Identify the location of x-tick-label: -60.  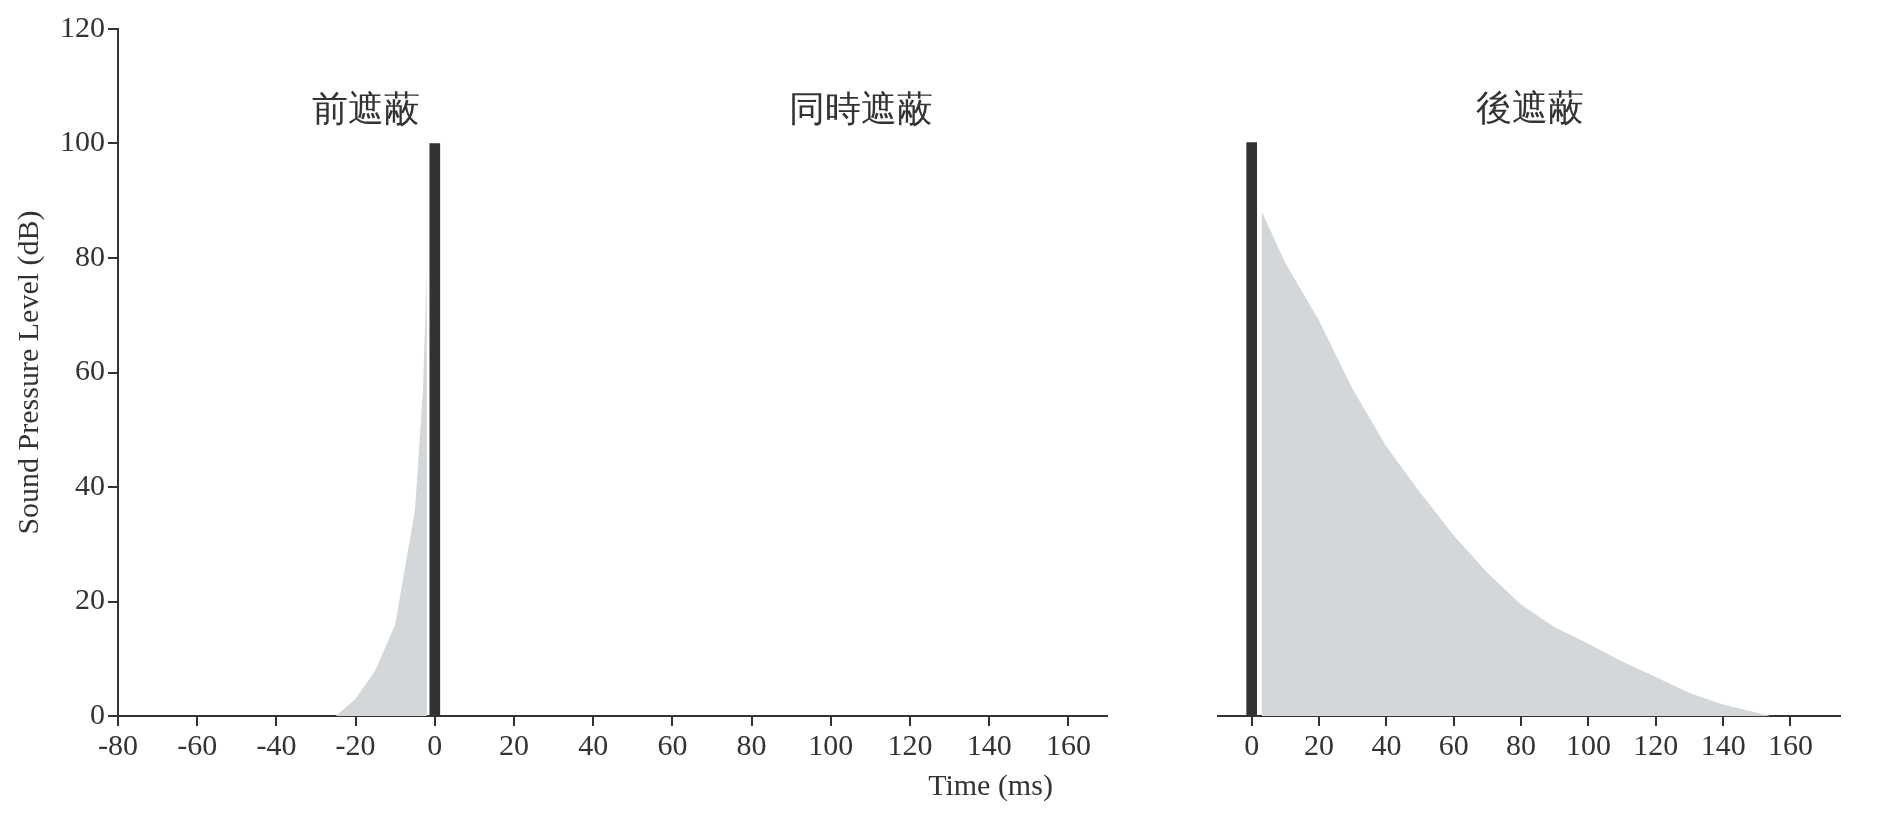
(197, 744).